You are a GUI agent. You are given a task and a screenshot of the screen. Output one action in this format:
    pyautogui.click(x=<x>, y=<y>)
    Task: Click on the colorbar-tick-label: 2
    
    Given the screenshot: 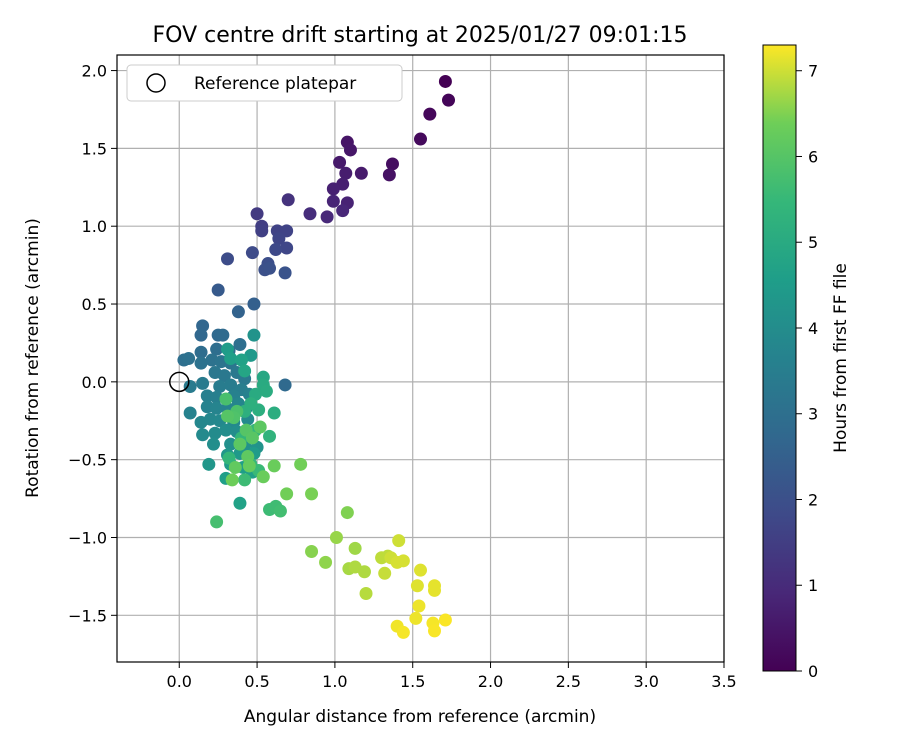 What is the action you would take?
    pyautogui.click(x=813, y=499)
    